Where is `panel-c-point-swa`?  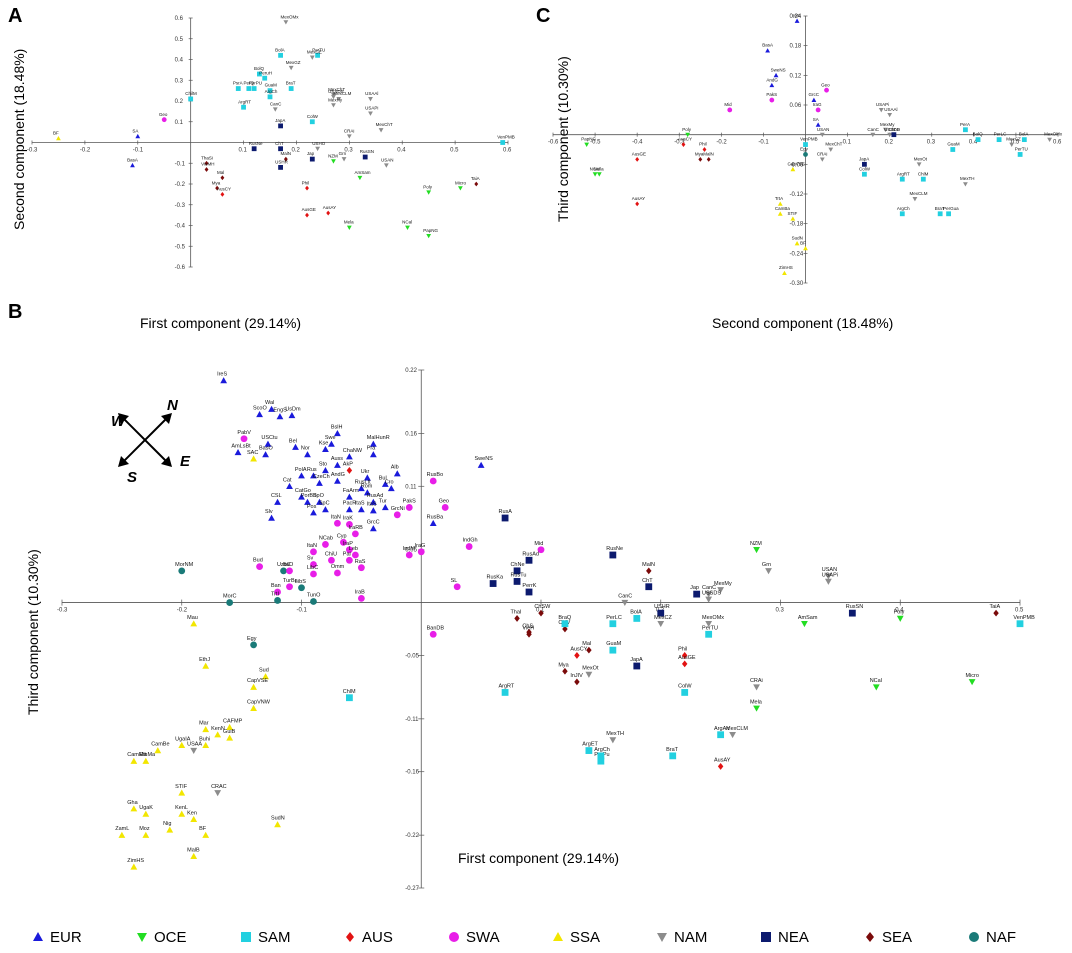 panel-c-point-swa is located at coordinates (818, 110).